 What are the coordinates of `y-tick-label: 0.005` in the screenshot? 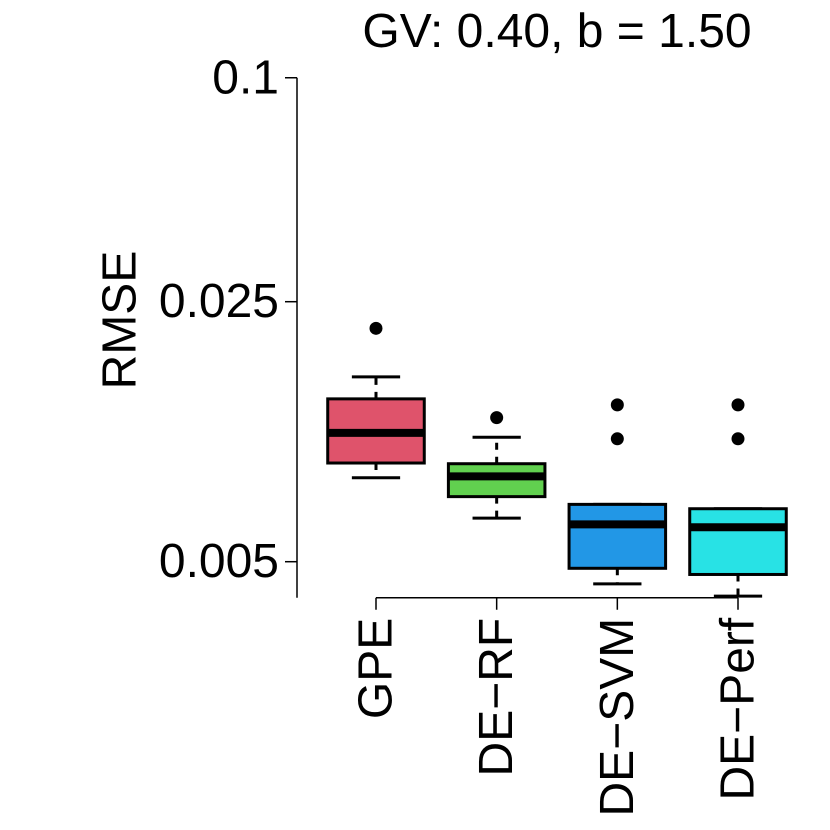 It's located at (218, 561).